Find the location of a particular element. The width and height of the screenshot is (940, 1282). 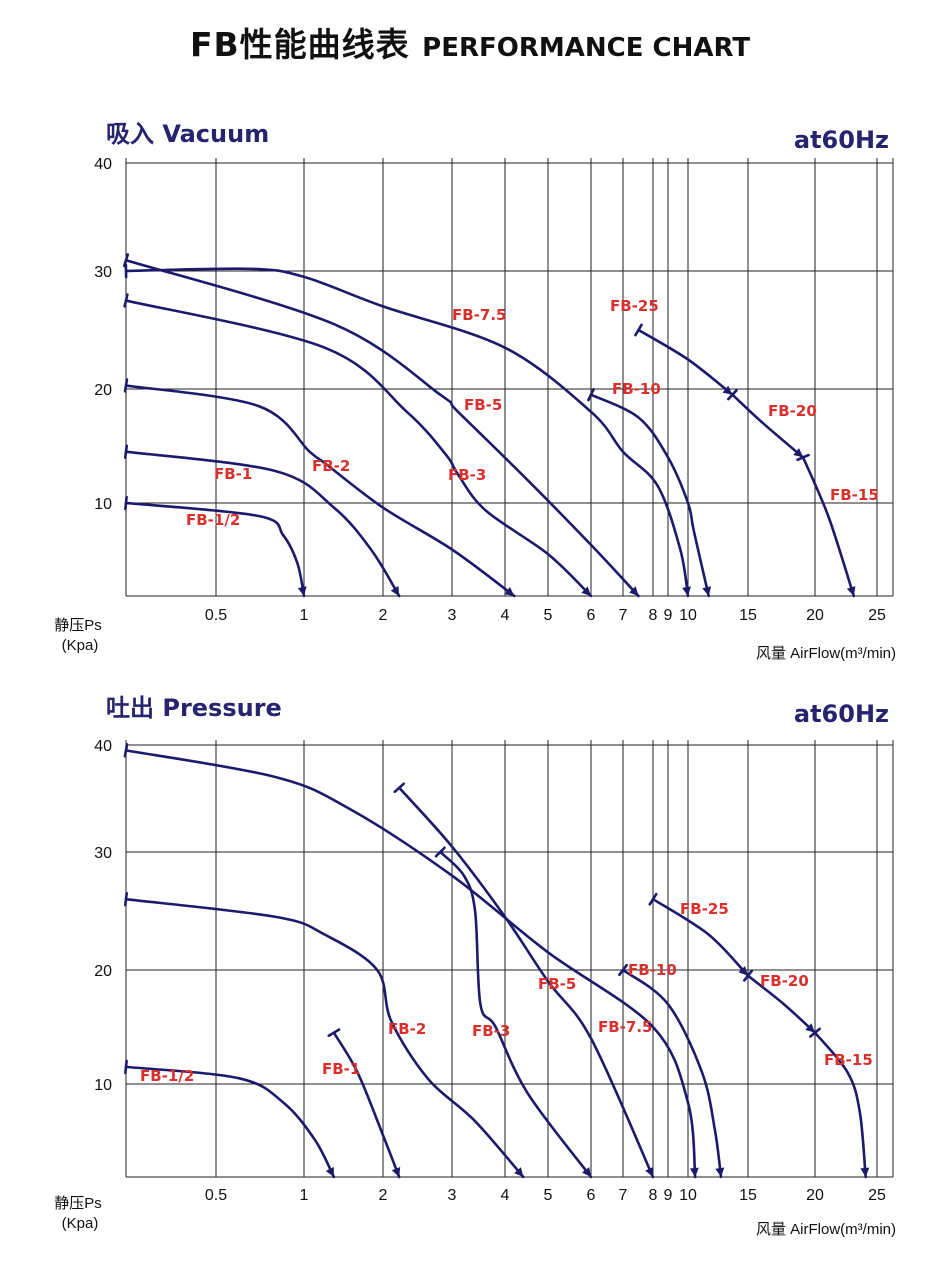

series-label-fb-25: FB-25 is located at coordinates (704, 909).